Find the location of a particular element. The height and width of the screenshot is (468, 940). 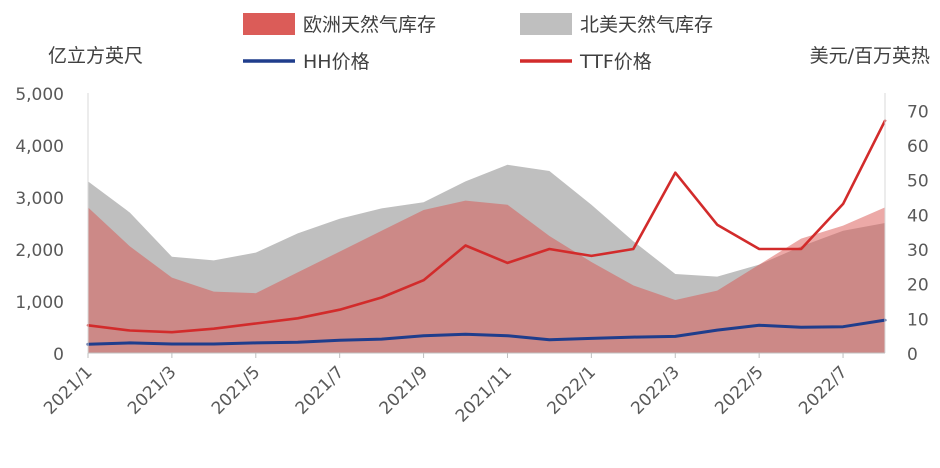

axis-units: 亿立方英尺 美元/百万英热 is located at coordinates (489, 56).